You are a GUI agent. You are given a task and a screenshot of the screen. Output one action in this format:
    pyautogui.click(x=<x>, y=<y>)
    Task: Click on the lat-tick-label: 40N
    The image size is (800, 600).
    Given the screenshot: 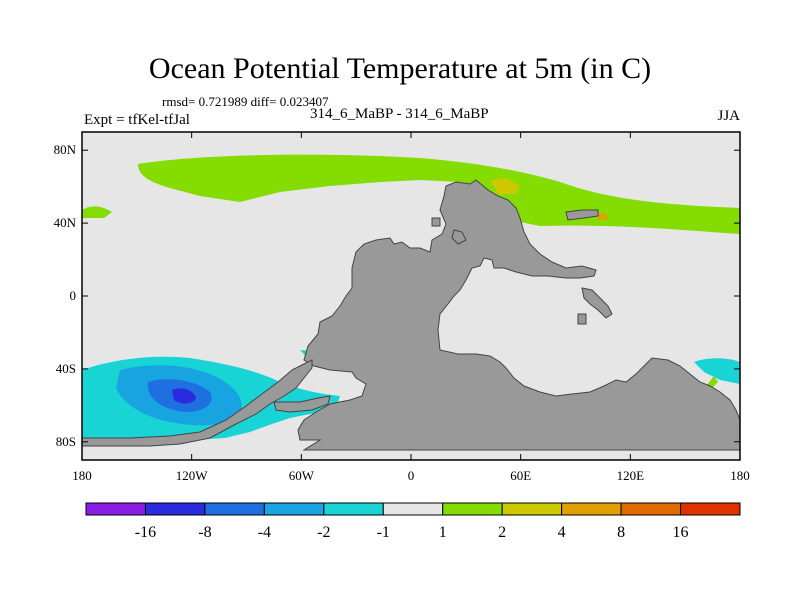 What is the action you would take?
    pyautogui.click(x=65, y=222)
    